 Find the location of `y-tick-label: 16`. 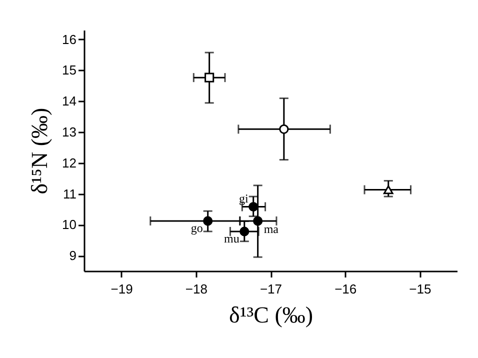

y-tick-label: 16 is located at coordinates (69, 39).